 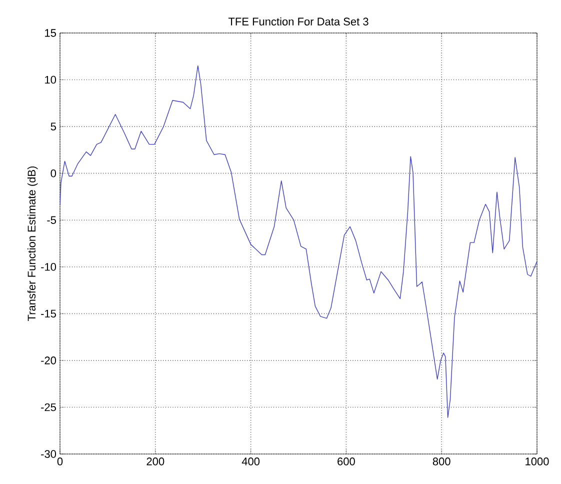 What do you see at coordinates (537, 462) in the screenshot?
I see `x-tick-label: 1000` at bounding box center [537, 462].